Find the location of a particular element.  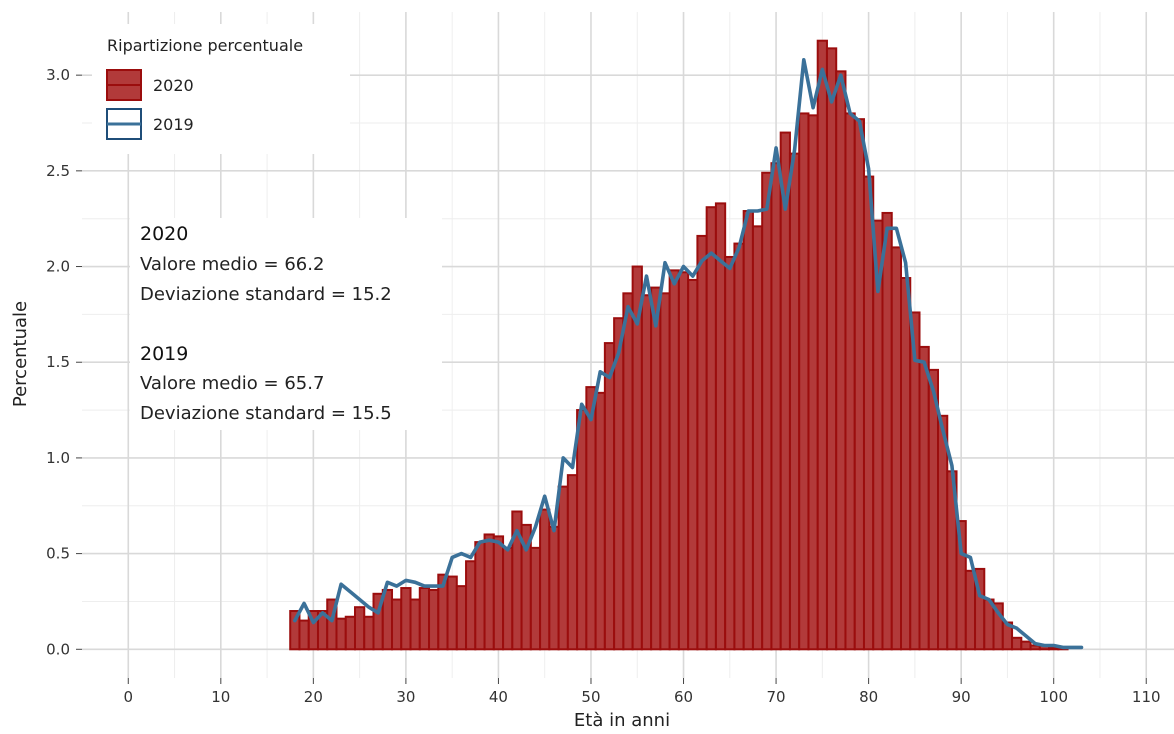

x-tick-label: 40 is located at coordinates (498, 697).